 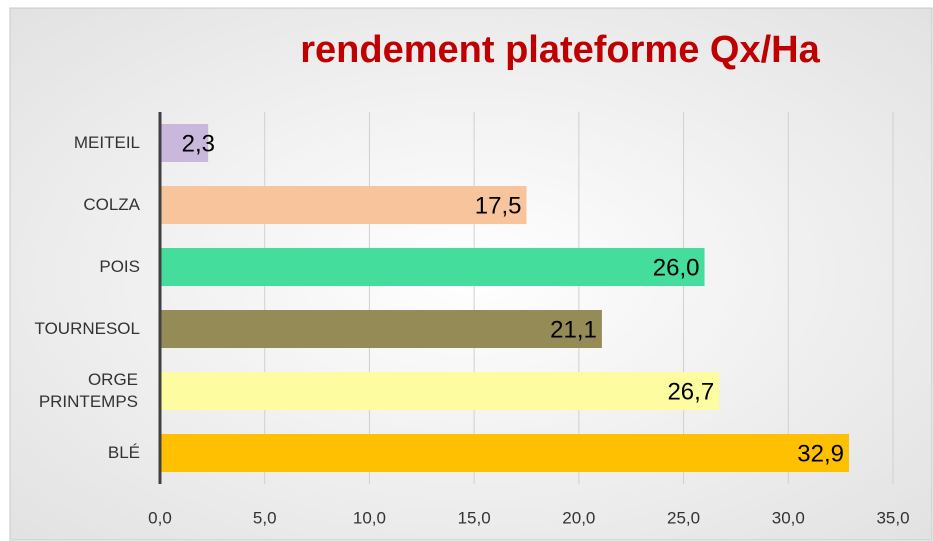 What do you see at coordinates (87, 328) in the screenshot?
I see `y-tick-label: TOURNESOL` at bounding box center [87, 328].